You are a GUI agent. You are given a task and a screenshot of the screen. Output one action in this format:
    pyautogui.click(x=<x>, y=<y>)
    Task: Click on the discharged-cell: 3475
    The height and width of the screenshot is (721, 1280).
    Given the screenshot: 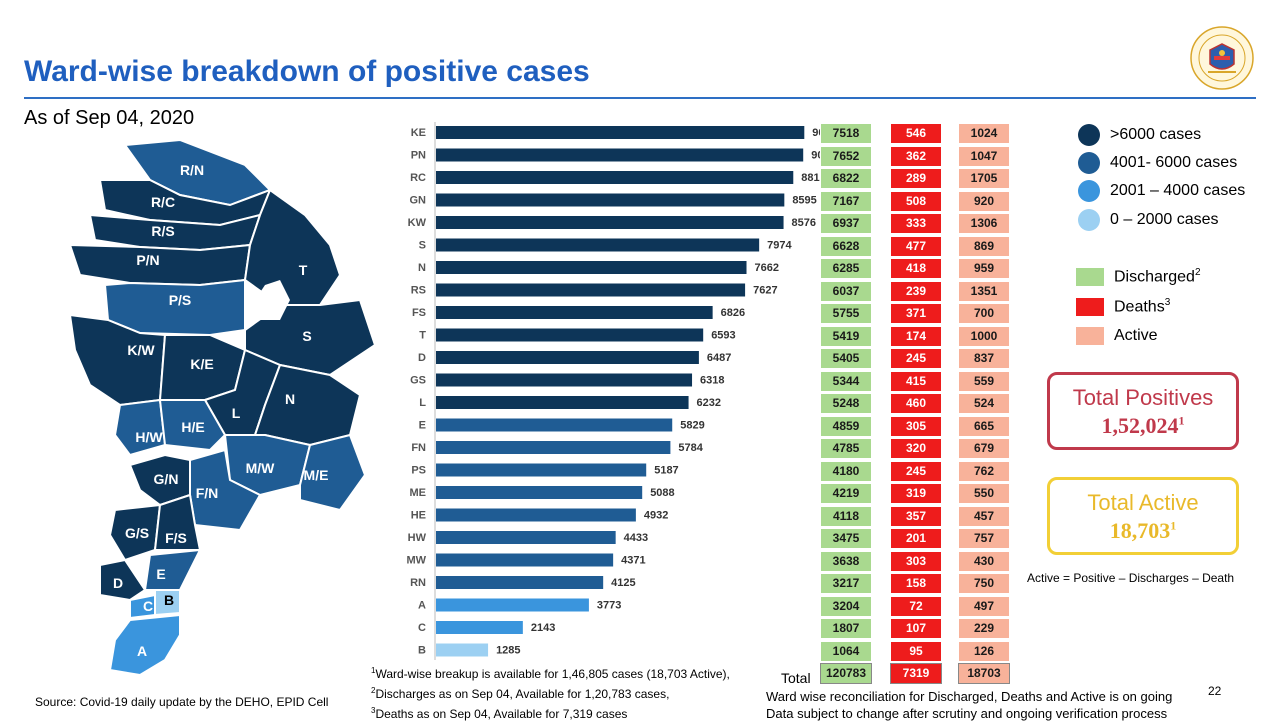 What is the action you would take?
    pyautogui.click(x=846, y=538)
    